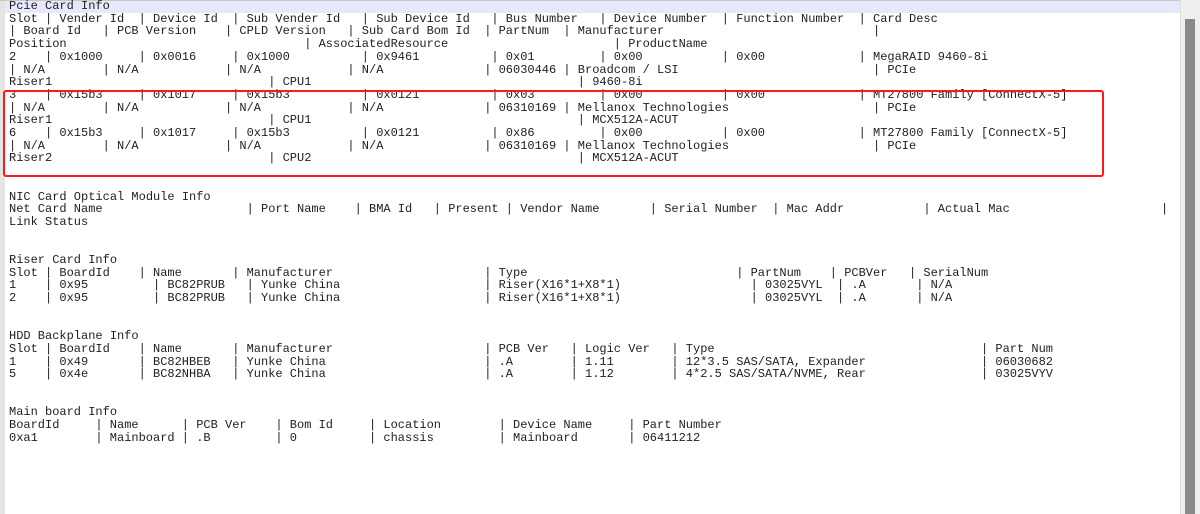  I want to click on text-cell: | Present, so click(466, 209).